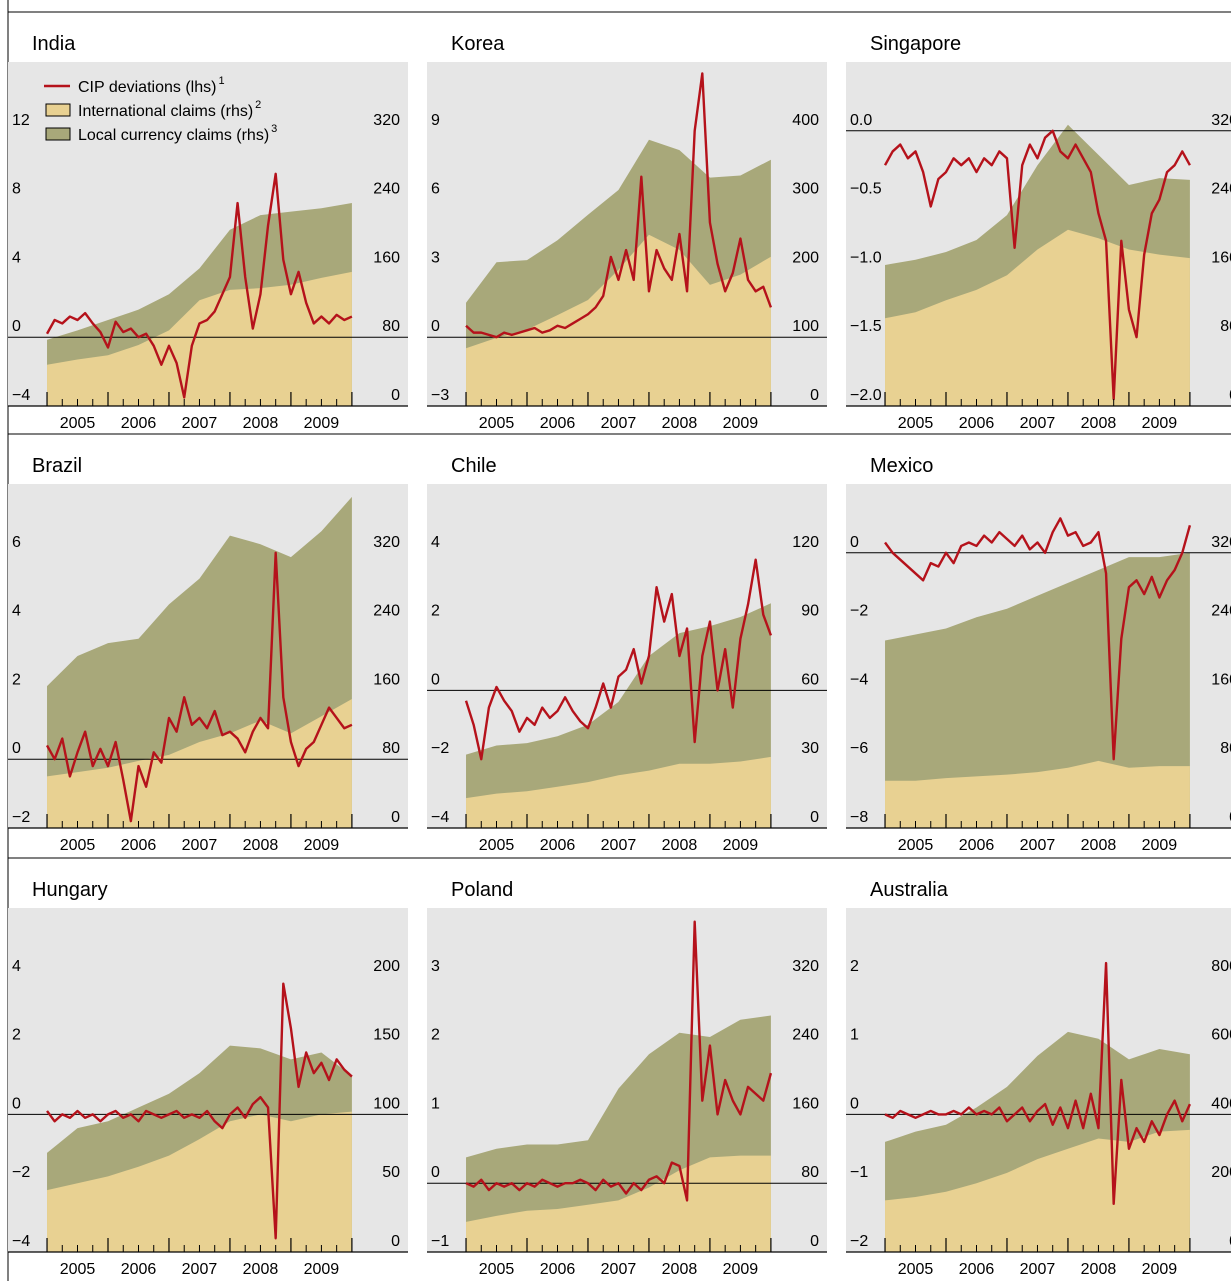  Describe the element at coordinates (386, 1103) in the screenshot. I see `y2-tick-label: 100` at that location.